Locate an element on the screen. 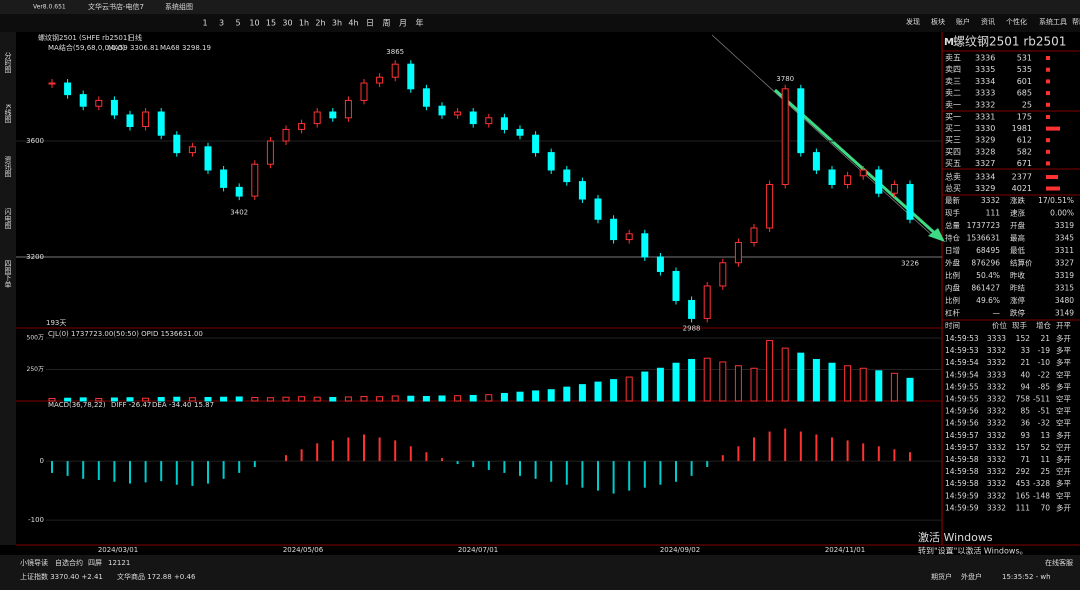  bottom-tab: 12121 is located at coordinates (119, 563).